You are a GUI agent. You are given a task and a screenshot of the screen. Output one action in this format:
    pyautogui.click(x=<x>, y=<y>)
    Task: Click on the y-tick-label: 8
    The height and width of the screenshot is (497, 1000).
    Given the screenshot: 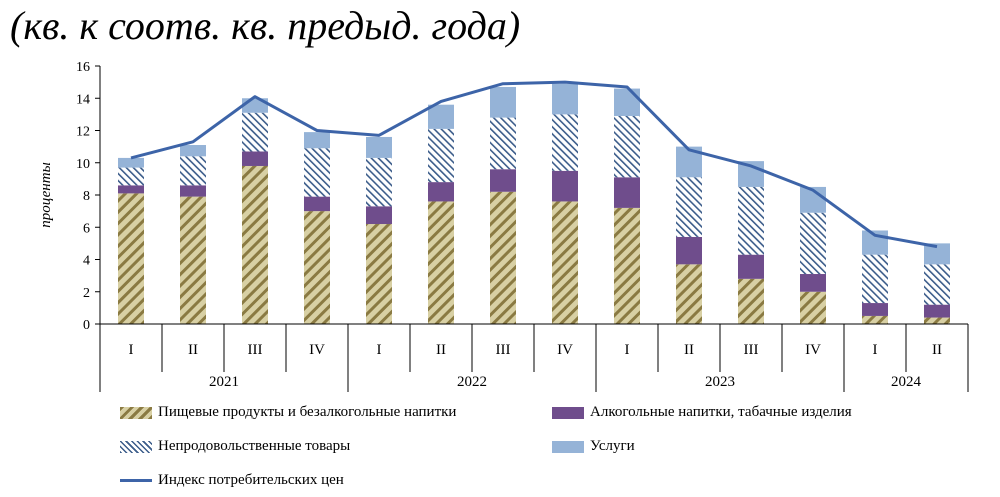 What is the action you would take?
    pyautogui.click(x=86, y=196)
    